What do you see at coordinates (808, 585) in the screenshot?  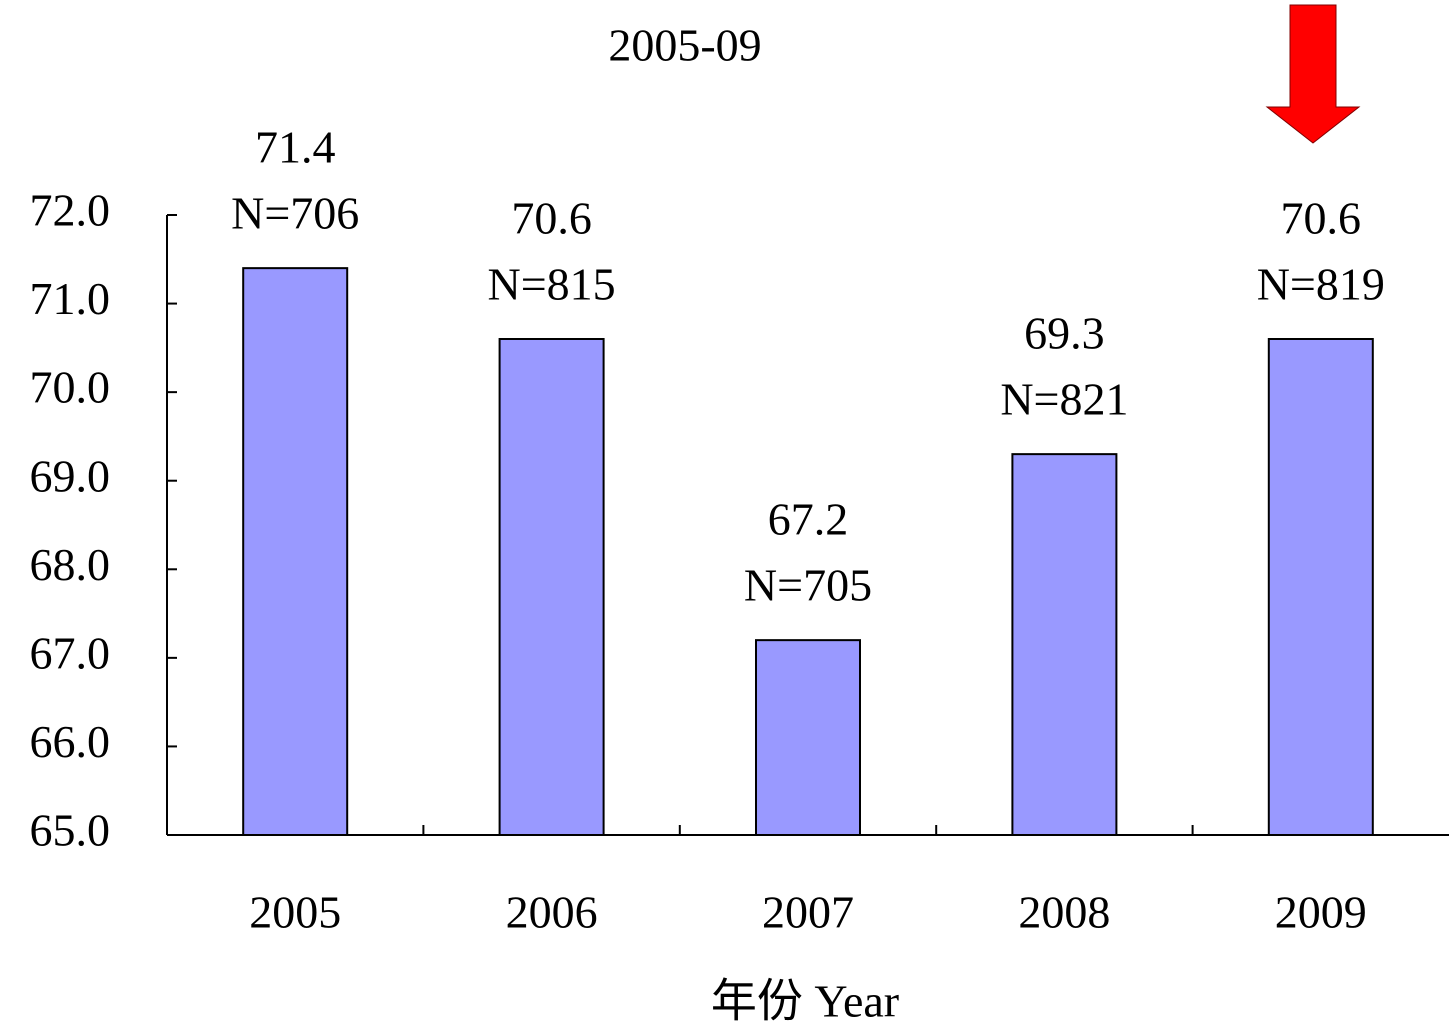 I see `sample-size-label: N=705` at bounding box center [808, 585].